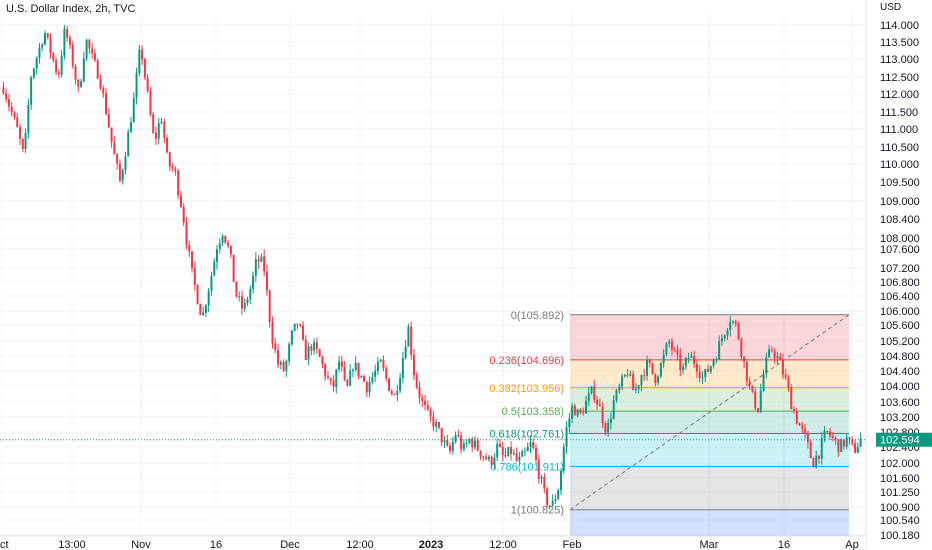 The width and height of the screenshot is (932, 550). What do you see at coordinates (900, 239) in the screenshot?
I see `price-tick-label: 108.000` at bounding box center [900, 239].